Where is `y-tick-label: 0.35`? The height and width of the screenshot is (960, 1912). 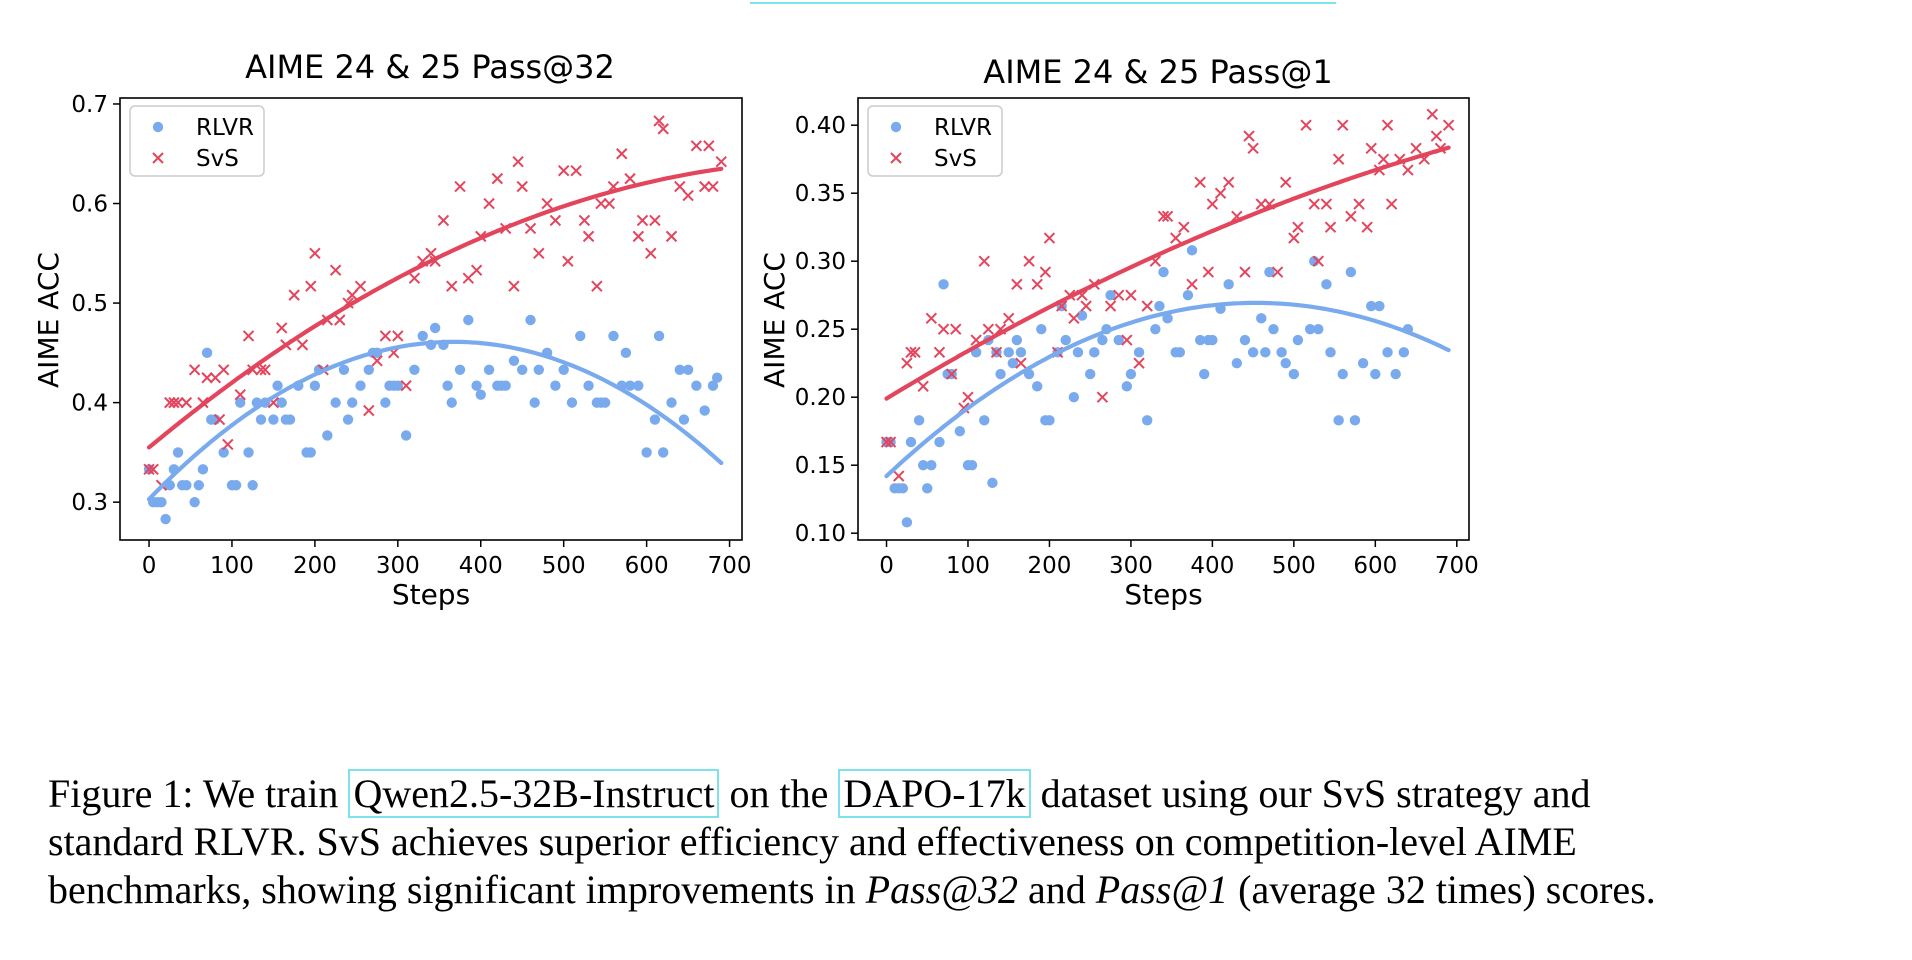 y-tick-label: 0.35 is located at coordinates (820, 194).